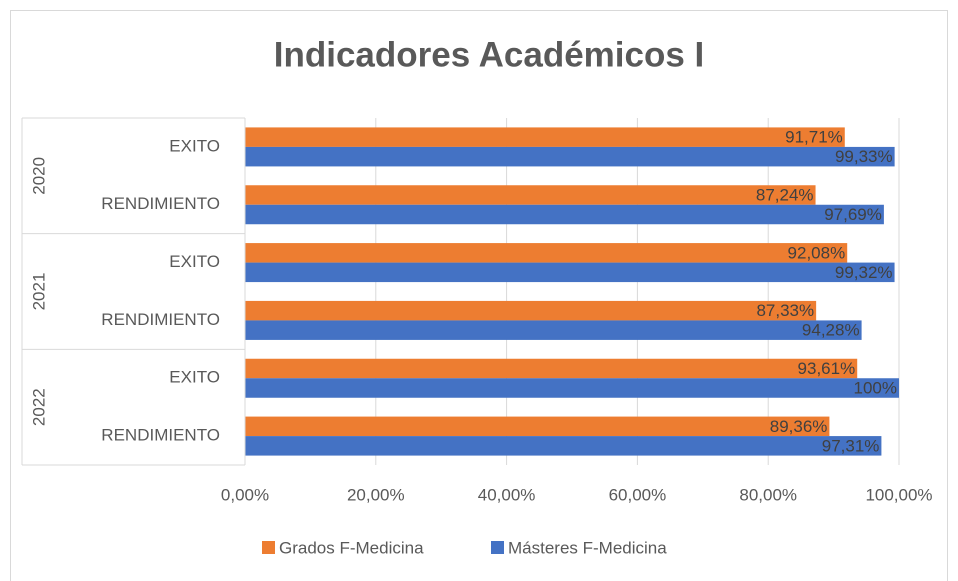 This screenshot has width=958, height=581. I want to click on group-label: 2022, so click(38, 407).